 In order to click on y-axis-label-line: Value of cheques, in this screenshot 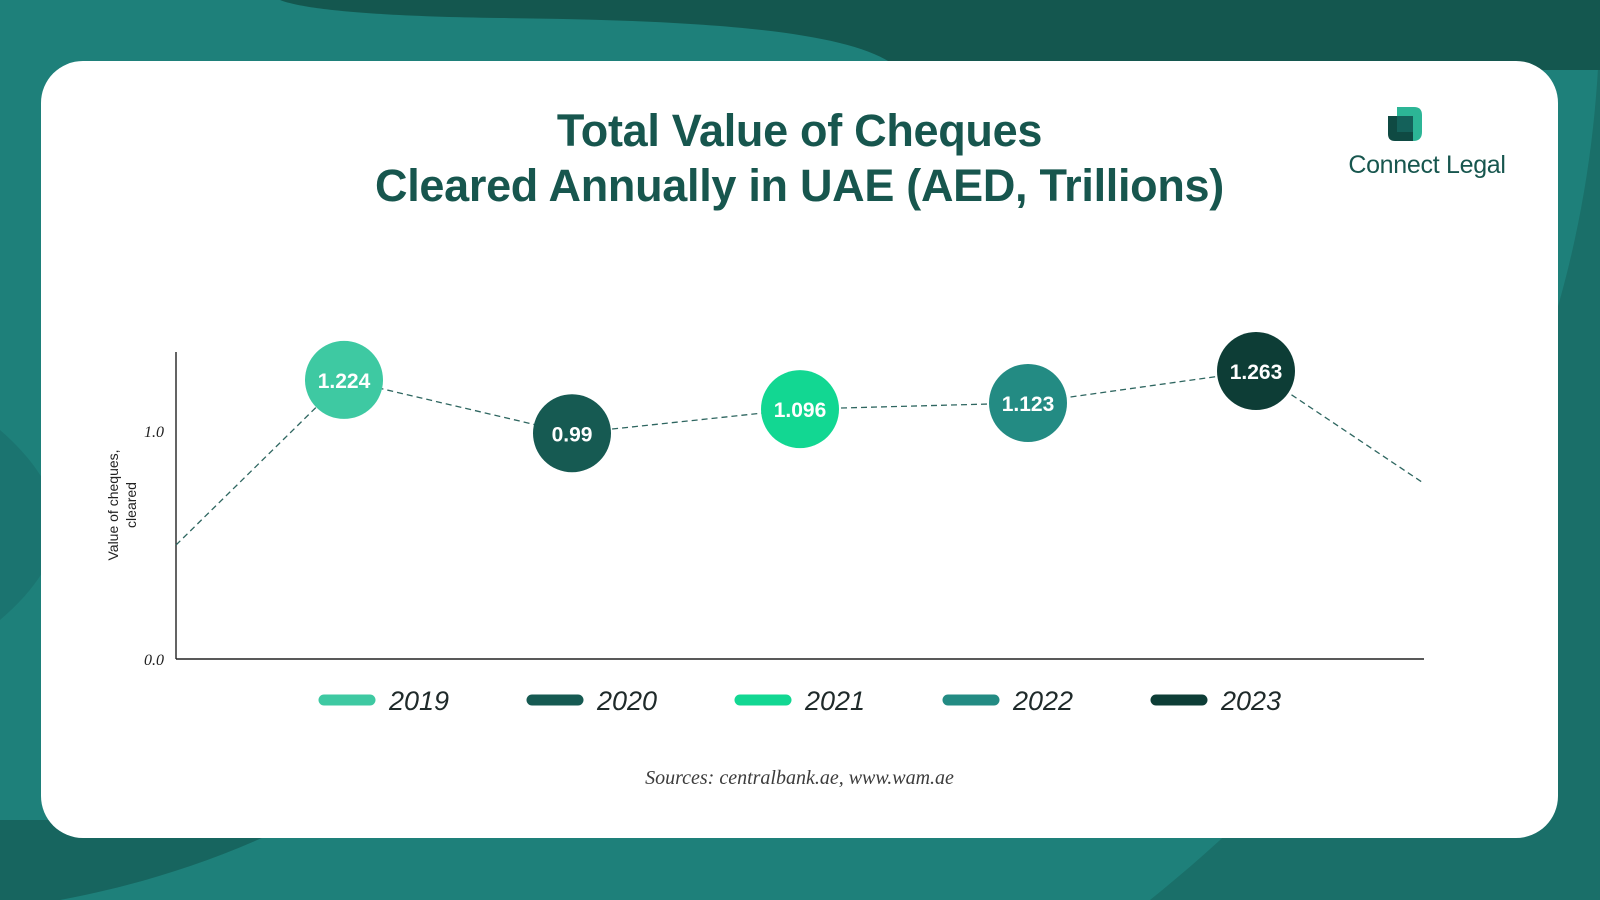, I will do `click(113, 504)`.